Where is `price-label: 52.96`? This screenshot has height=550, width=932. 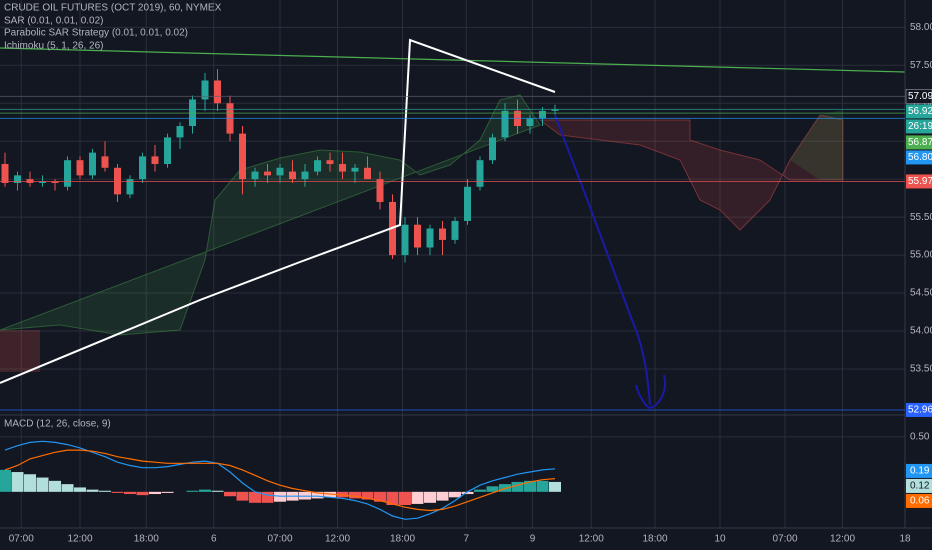
price-label: 52.96 is located at coordinates (920, 410).